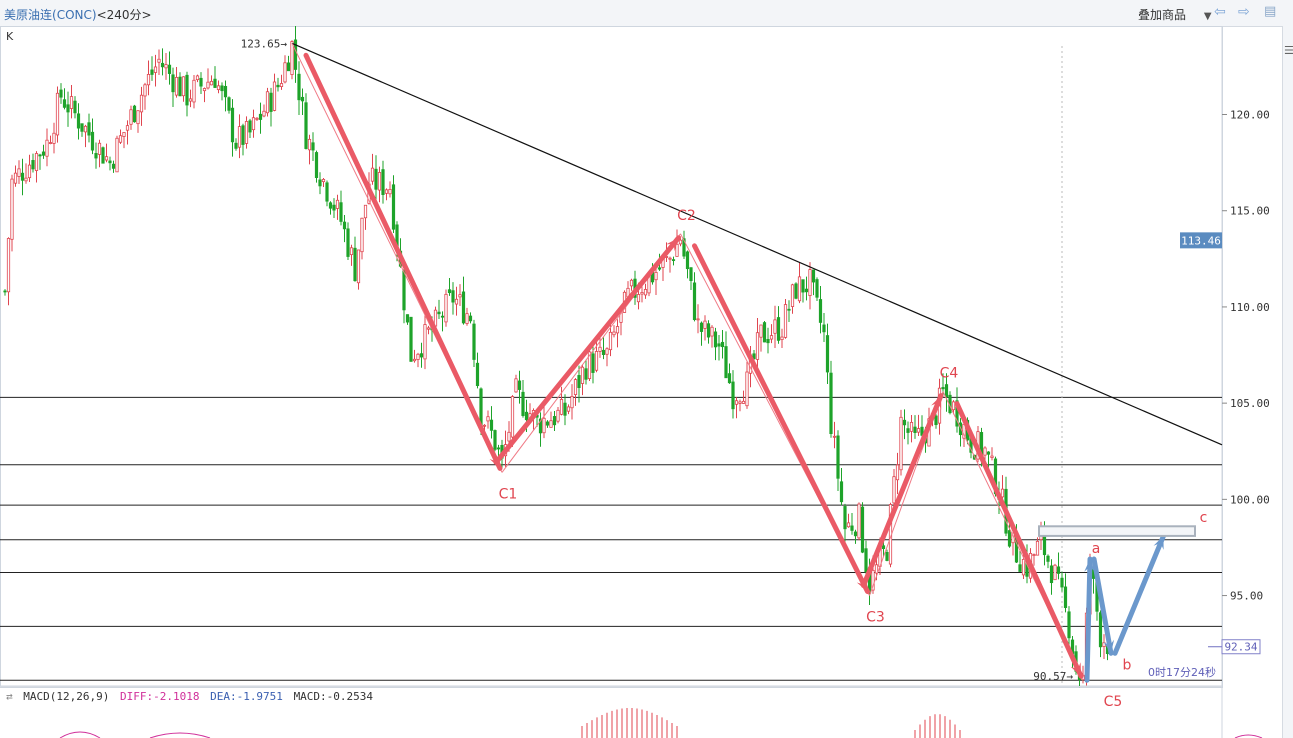 The height and width of the screenshot is (738, 1293). I want to click on last-price-value: 92.34, so click(1240, 647).